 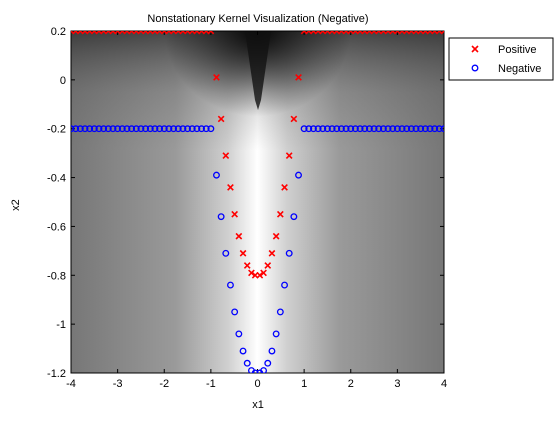 I want to click on y-tick-label: -0.4, so click(x=56, y=179).